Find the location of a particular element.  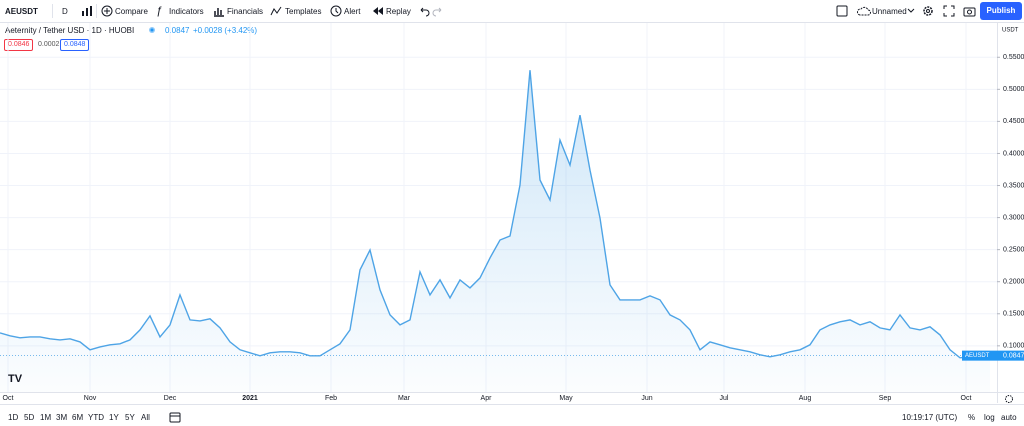

axis-unit: USDT is located at coordinates (1010, 31).